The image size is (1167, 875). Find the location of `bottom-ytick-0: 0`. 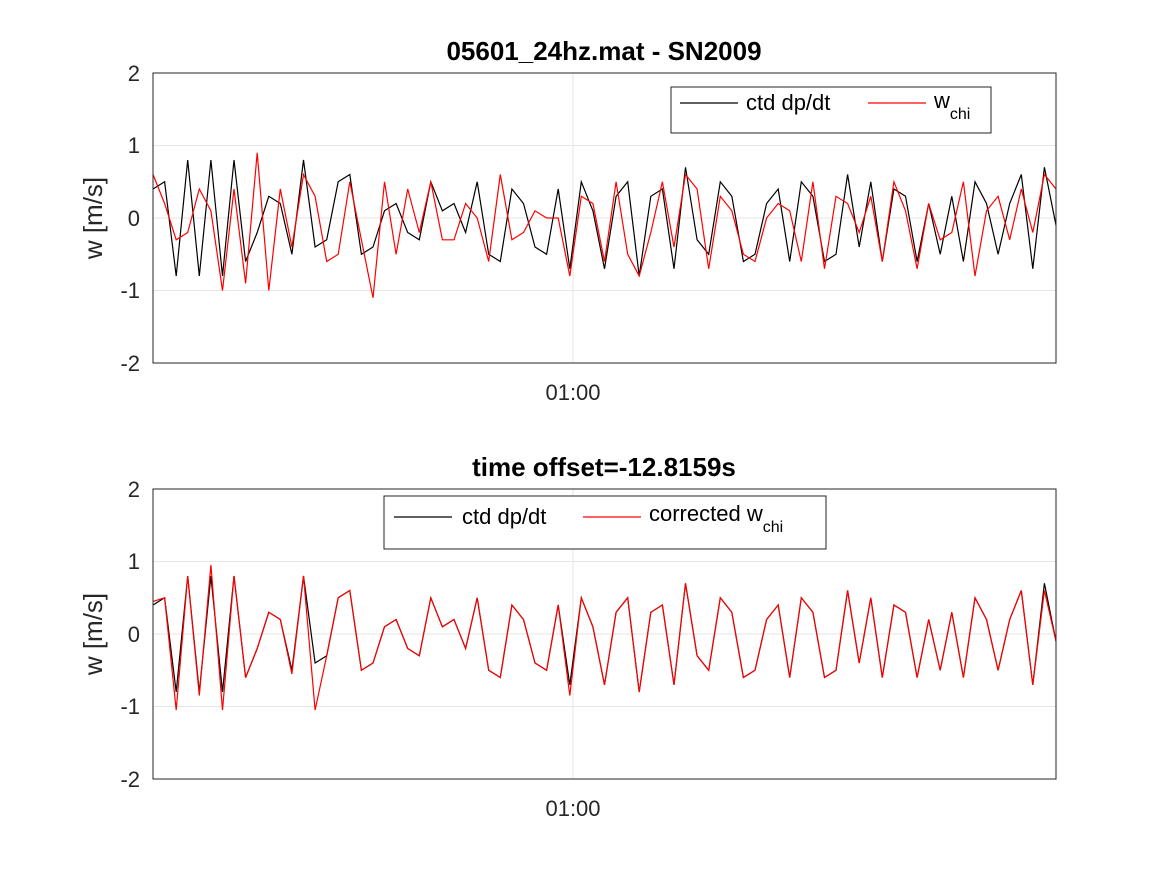

bottom-ytick-0: 0 is located at coordinates (134, 634).